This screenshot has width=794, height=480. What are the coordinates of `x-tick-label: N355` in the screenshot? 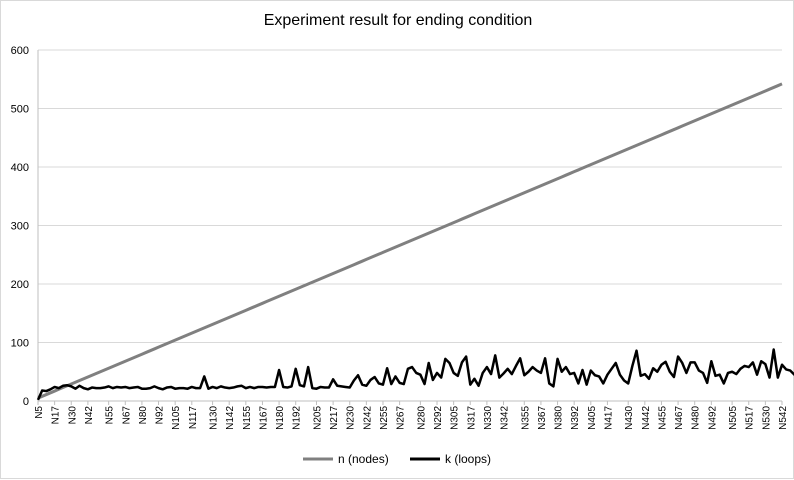 It's located at (525, 418).